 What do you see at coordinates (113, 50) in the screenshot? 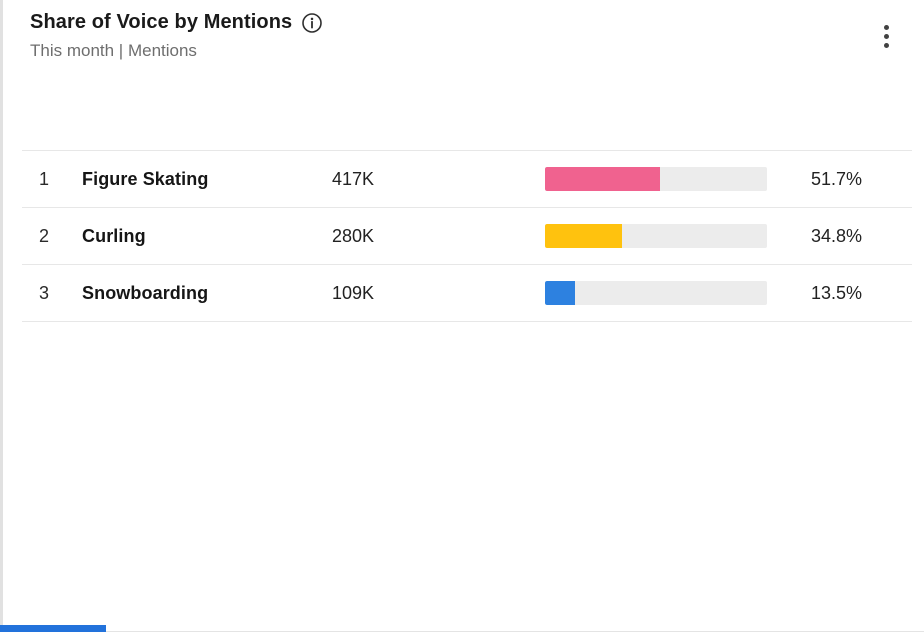
I see `widget-subtitle: This month | Mentions` at bounding box center [113, 50].